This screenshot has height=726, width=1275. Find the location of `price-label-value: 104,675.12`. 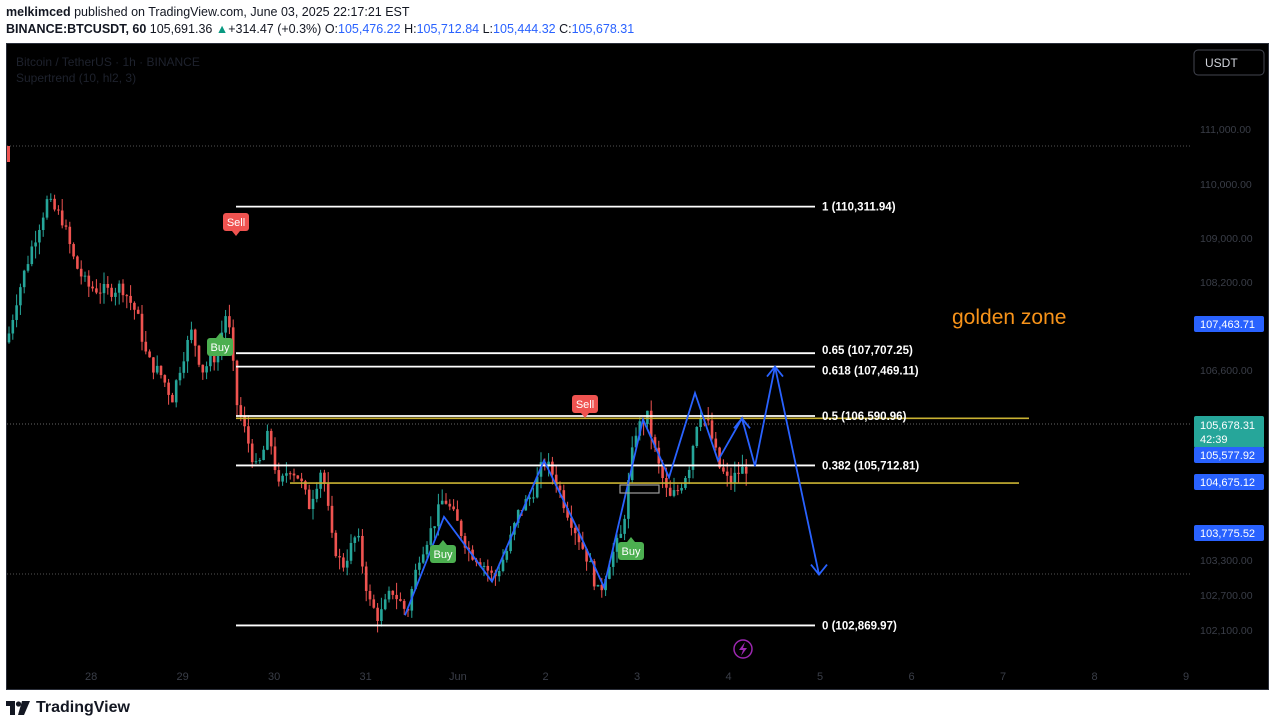

price-label-value: 104,675.12 is located at coordinates (1227, 483).